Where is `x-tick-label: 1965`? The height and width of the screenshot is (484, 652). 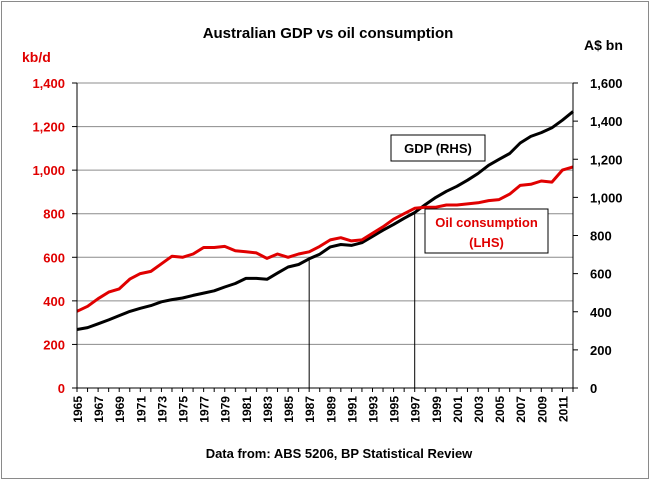
x-tick-label: 1965 is located at coordinates (78, 409).